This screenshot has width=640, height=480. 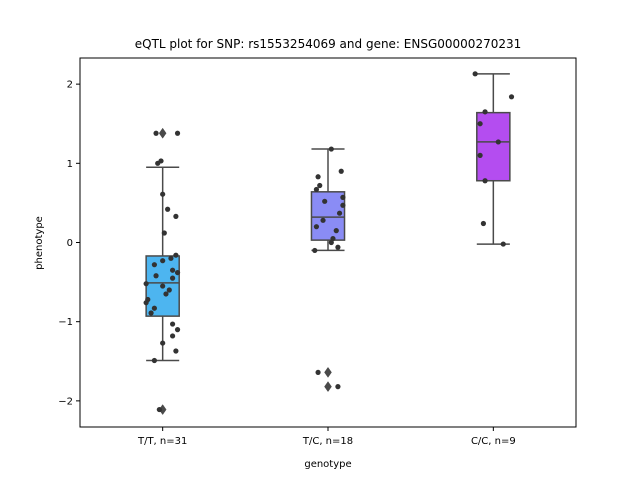 What do you see at coordinates (70, 85) in the screenshot?
I see `y-tick-label: 2` at bounding box center [70, 85].